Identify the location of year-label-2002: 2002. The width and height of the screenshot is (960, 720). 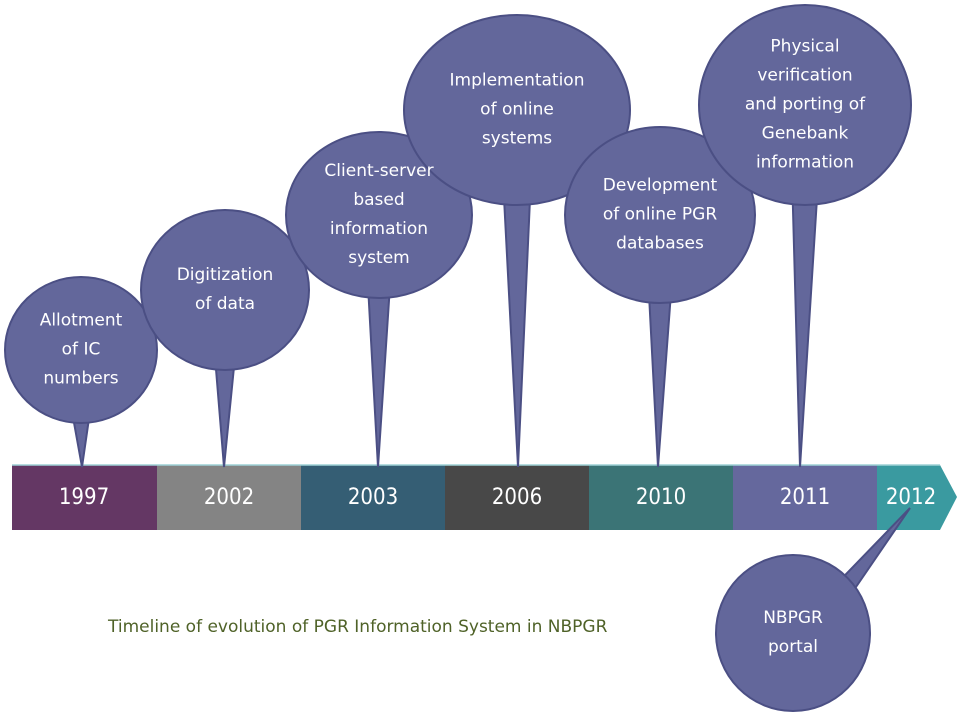
(229, 497).